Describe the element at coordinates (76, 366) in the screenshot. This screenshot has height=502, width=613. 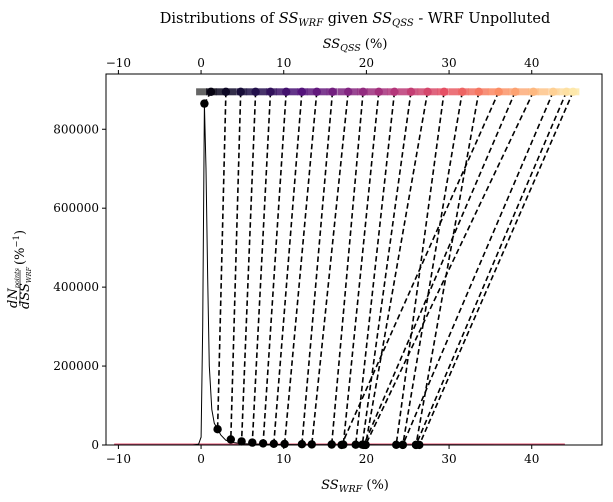
I see `y-tick-label: 200000` at that location.